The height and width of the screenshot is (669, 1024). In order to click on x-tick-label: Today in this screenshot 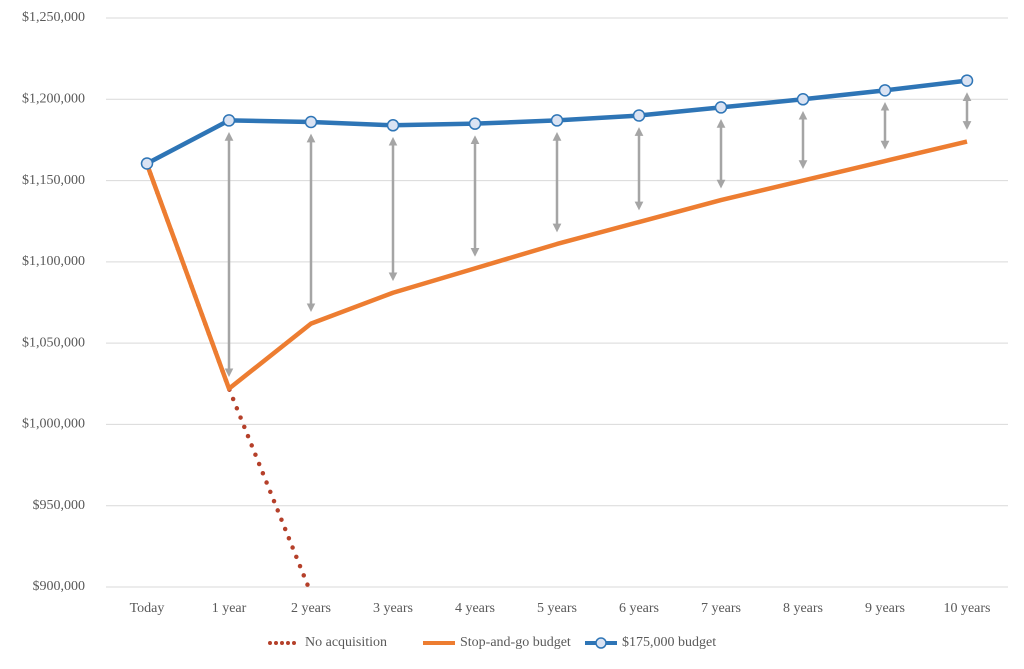, I will do `click(147, 608)`.